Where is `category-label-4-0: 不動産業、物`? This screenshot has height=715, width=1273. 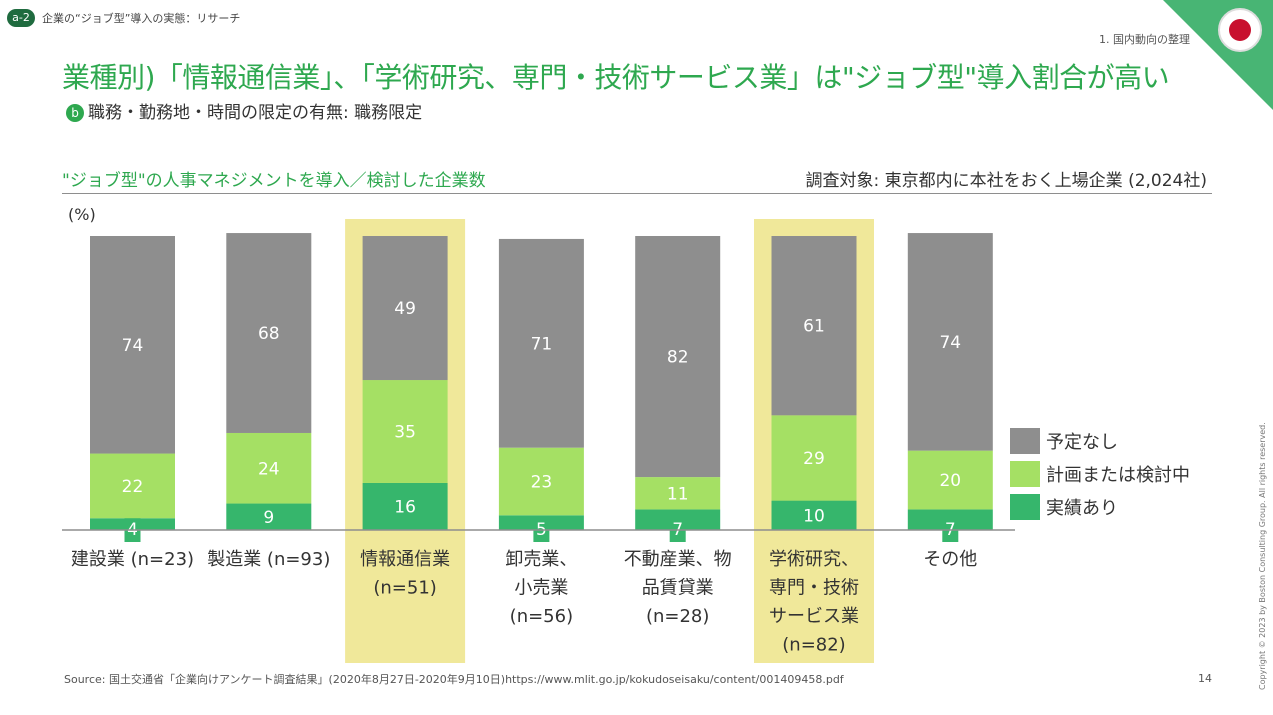 category-label-4-0: 不動産業、物 is located at coordinates (678, 559).